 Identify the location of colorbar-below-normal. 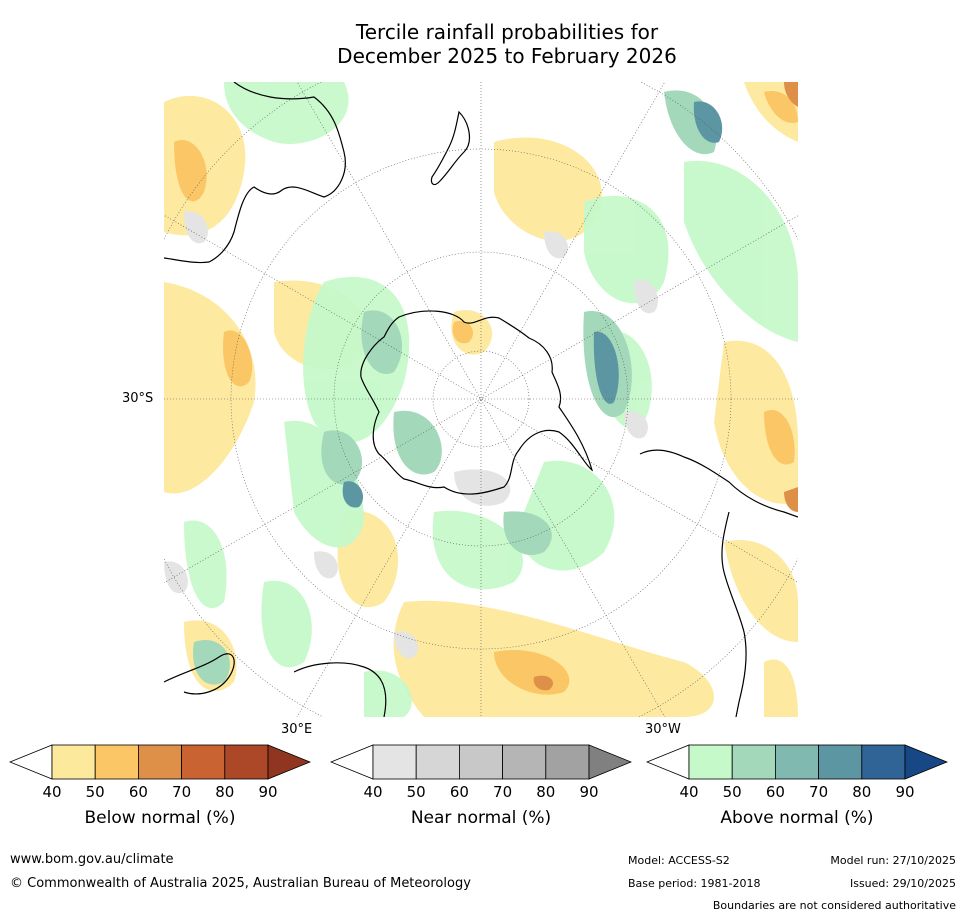
(160, 762).